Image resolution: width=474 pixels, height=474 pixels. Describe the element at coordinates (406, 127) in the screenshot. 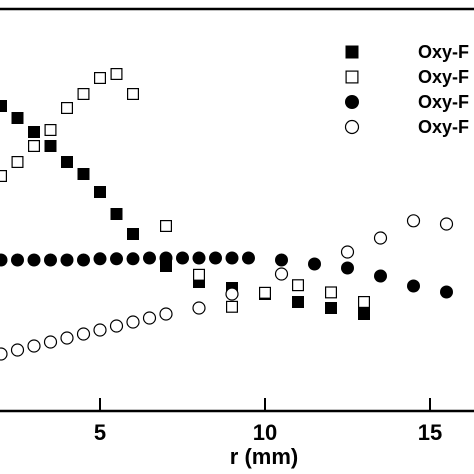

I see `legend-item-4: Oxy-F` at that location.